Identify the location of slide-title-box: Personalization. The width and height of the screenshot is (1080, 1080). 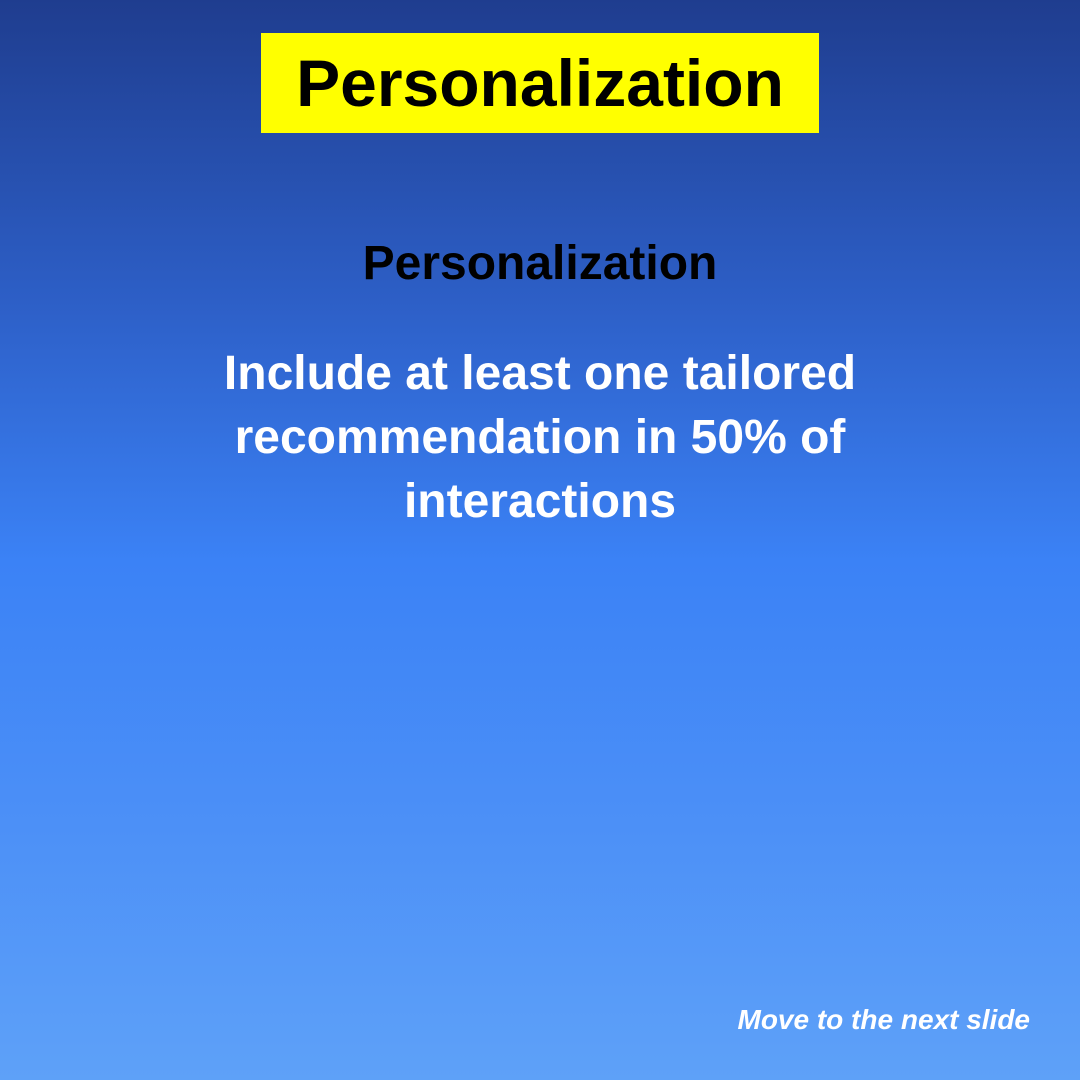
(540, 83).